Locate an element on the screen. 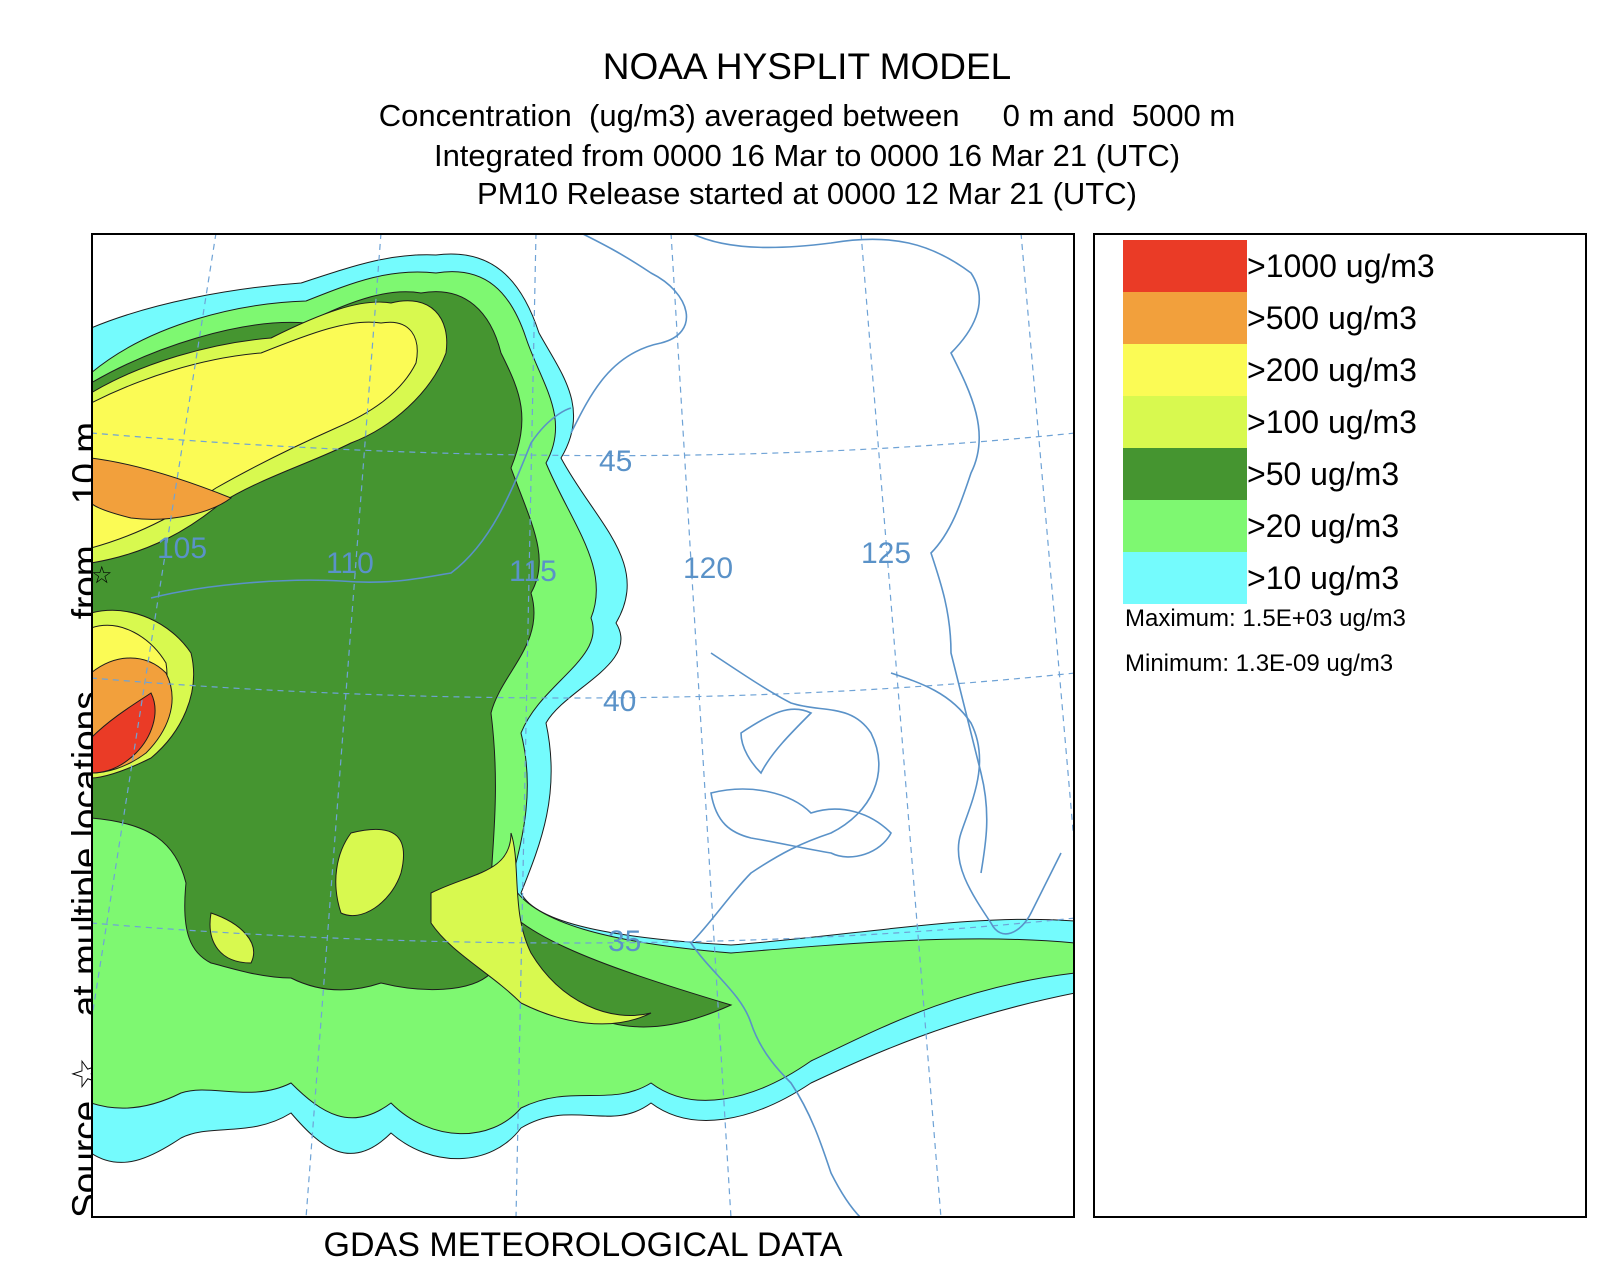 The width and height of the screenshot is (1614, 1280). legend-label: >50 ug/m3 is located at coordinates (1323, 474).